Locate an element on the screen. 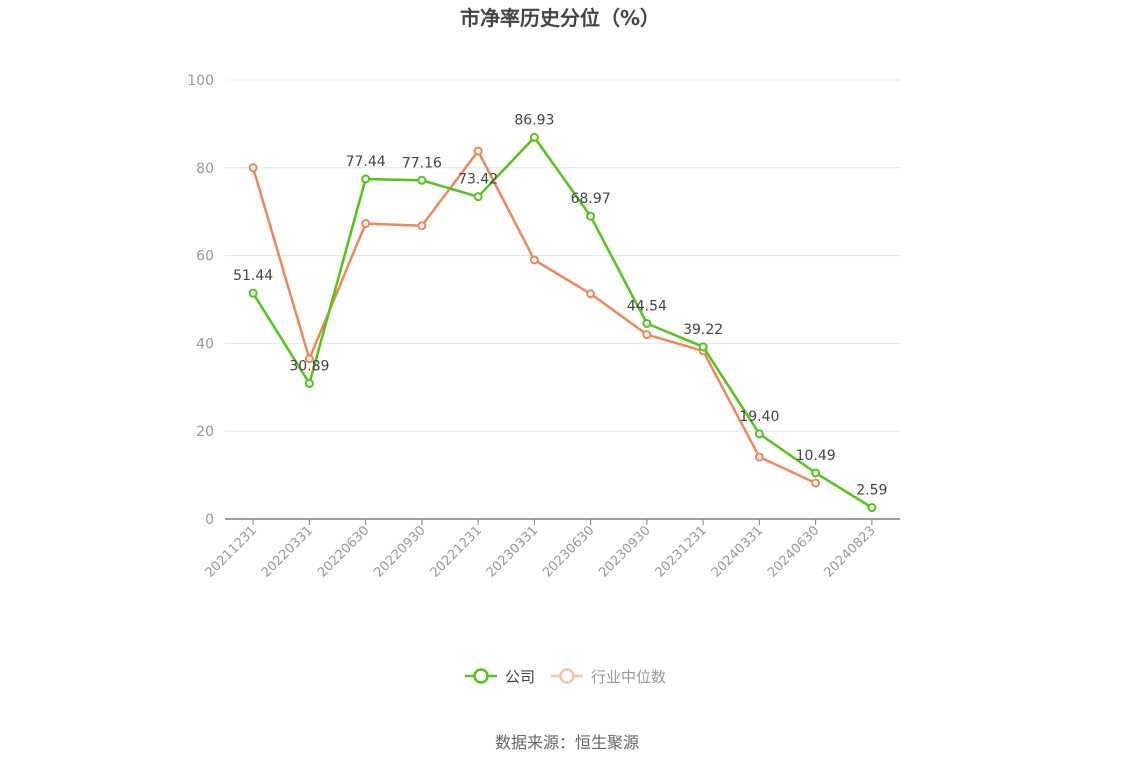 The height and width of the screenshot is (766, 1134). y-tick-label: 20 is located at coordinates (205, 432).